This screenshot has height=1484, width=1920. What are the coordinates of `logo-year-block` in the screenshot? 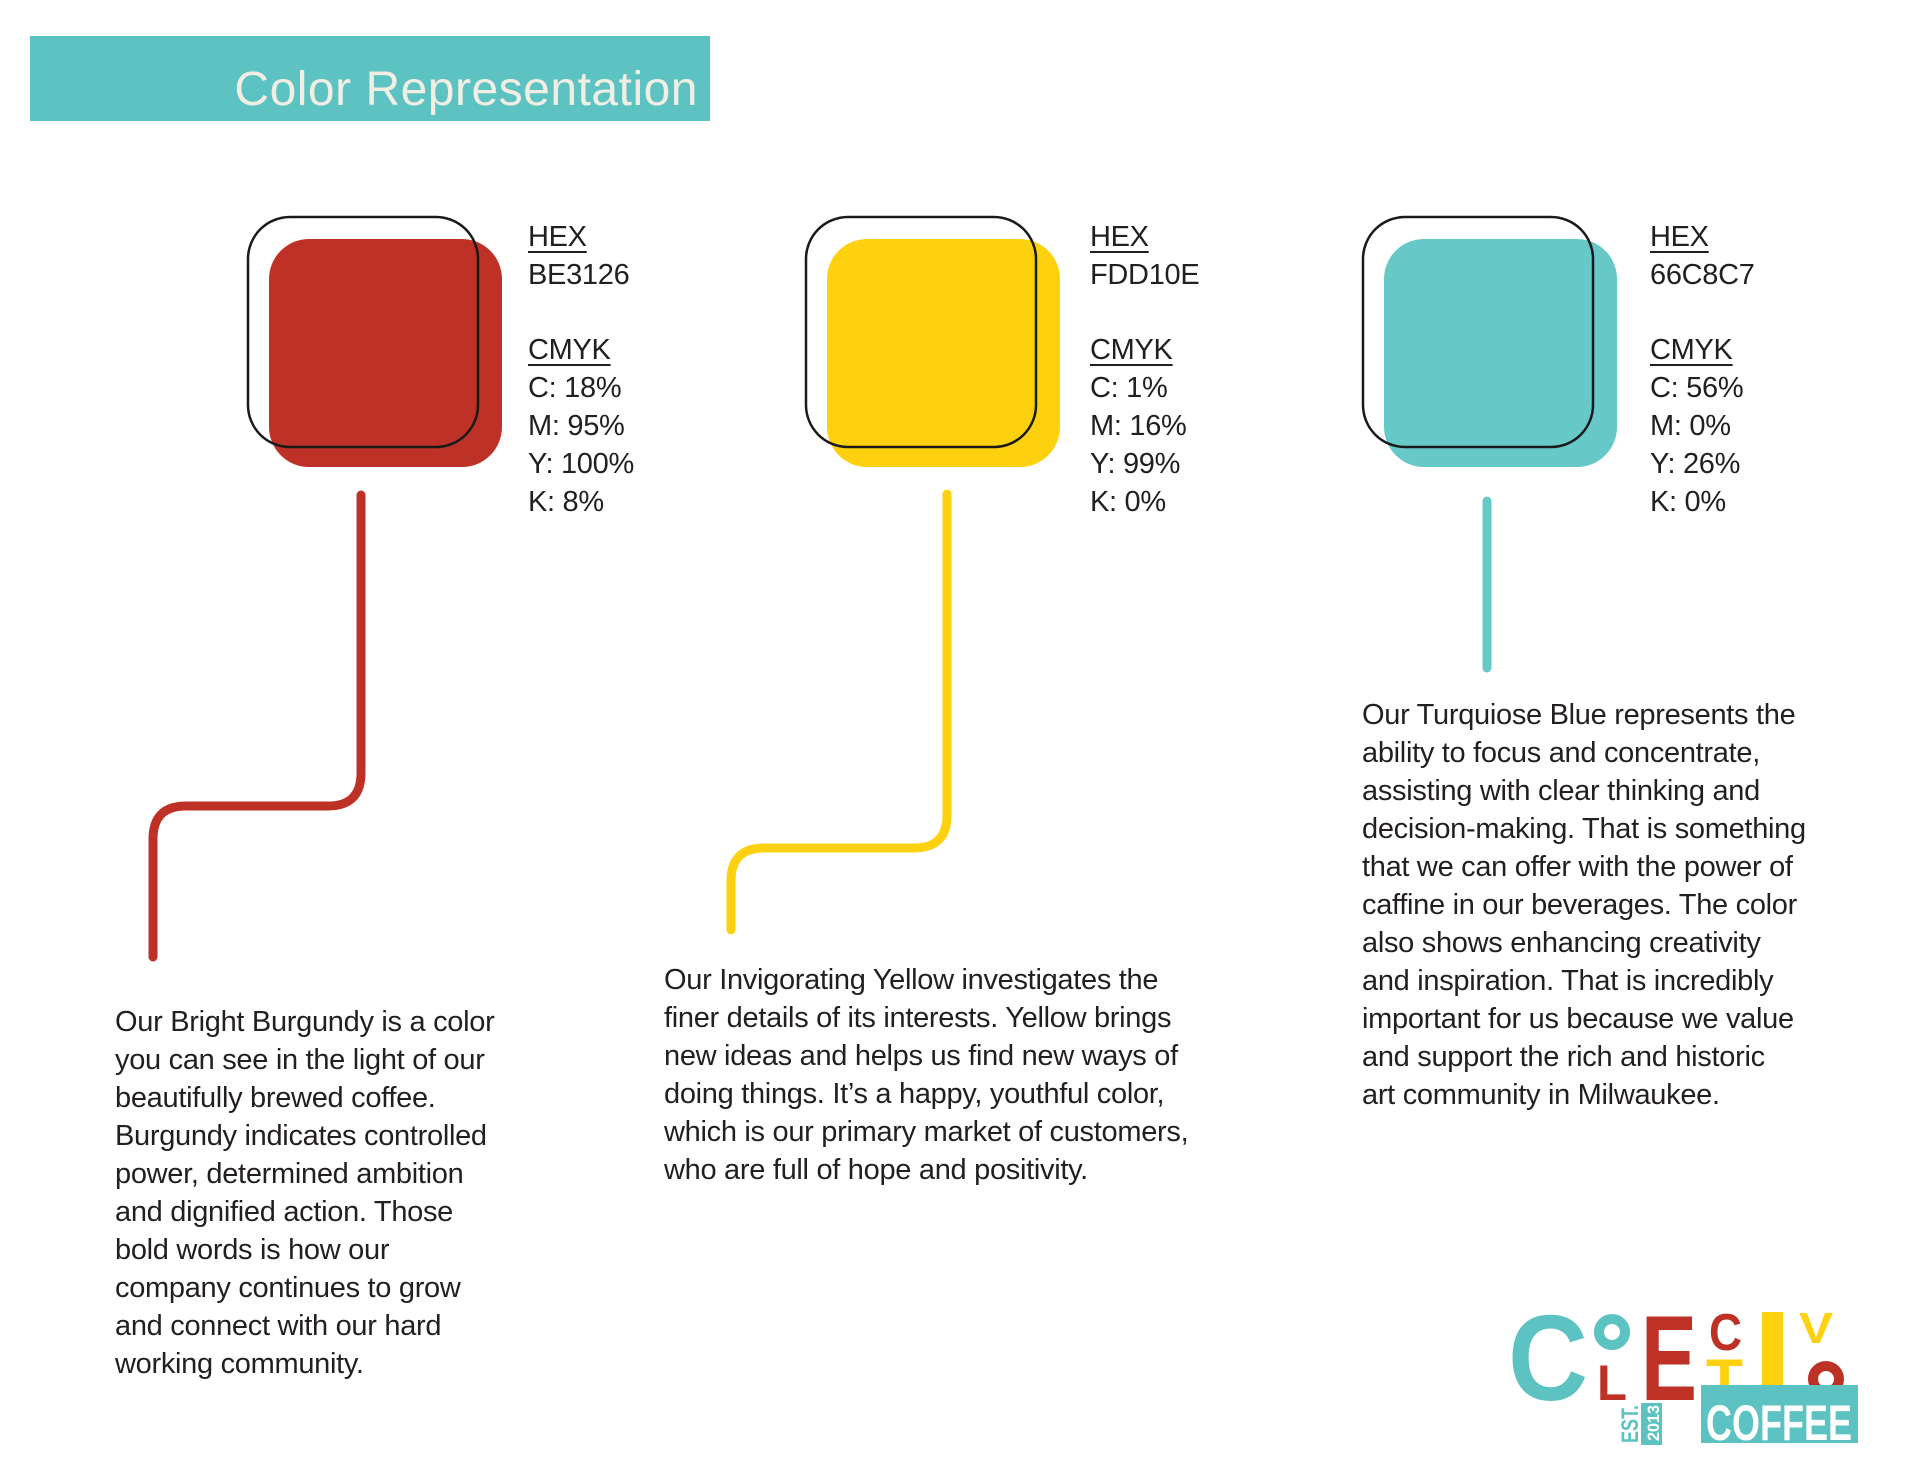 It's located at (1651, 1424).